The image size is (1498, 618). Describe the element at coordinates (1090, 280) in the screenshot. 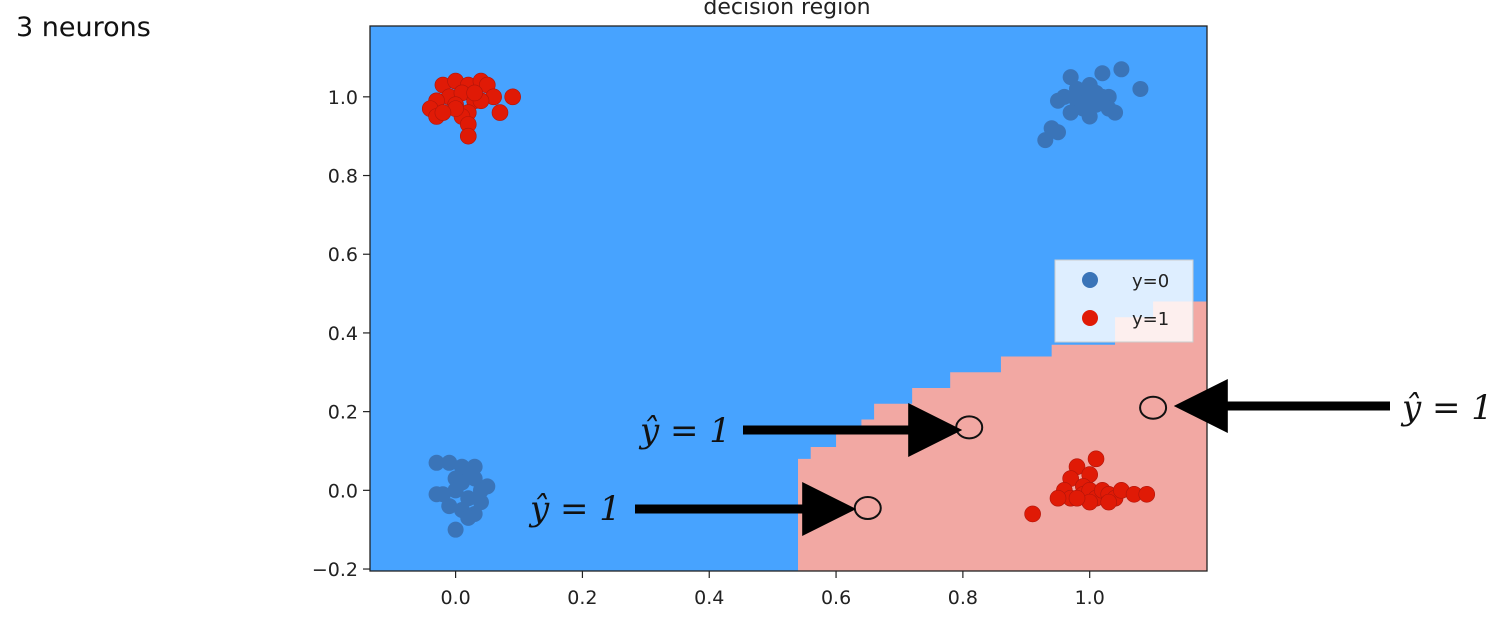

I see `legend-marker-y0` at that location.